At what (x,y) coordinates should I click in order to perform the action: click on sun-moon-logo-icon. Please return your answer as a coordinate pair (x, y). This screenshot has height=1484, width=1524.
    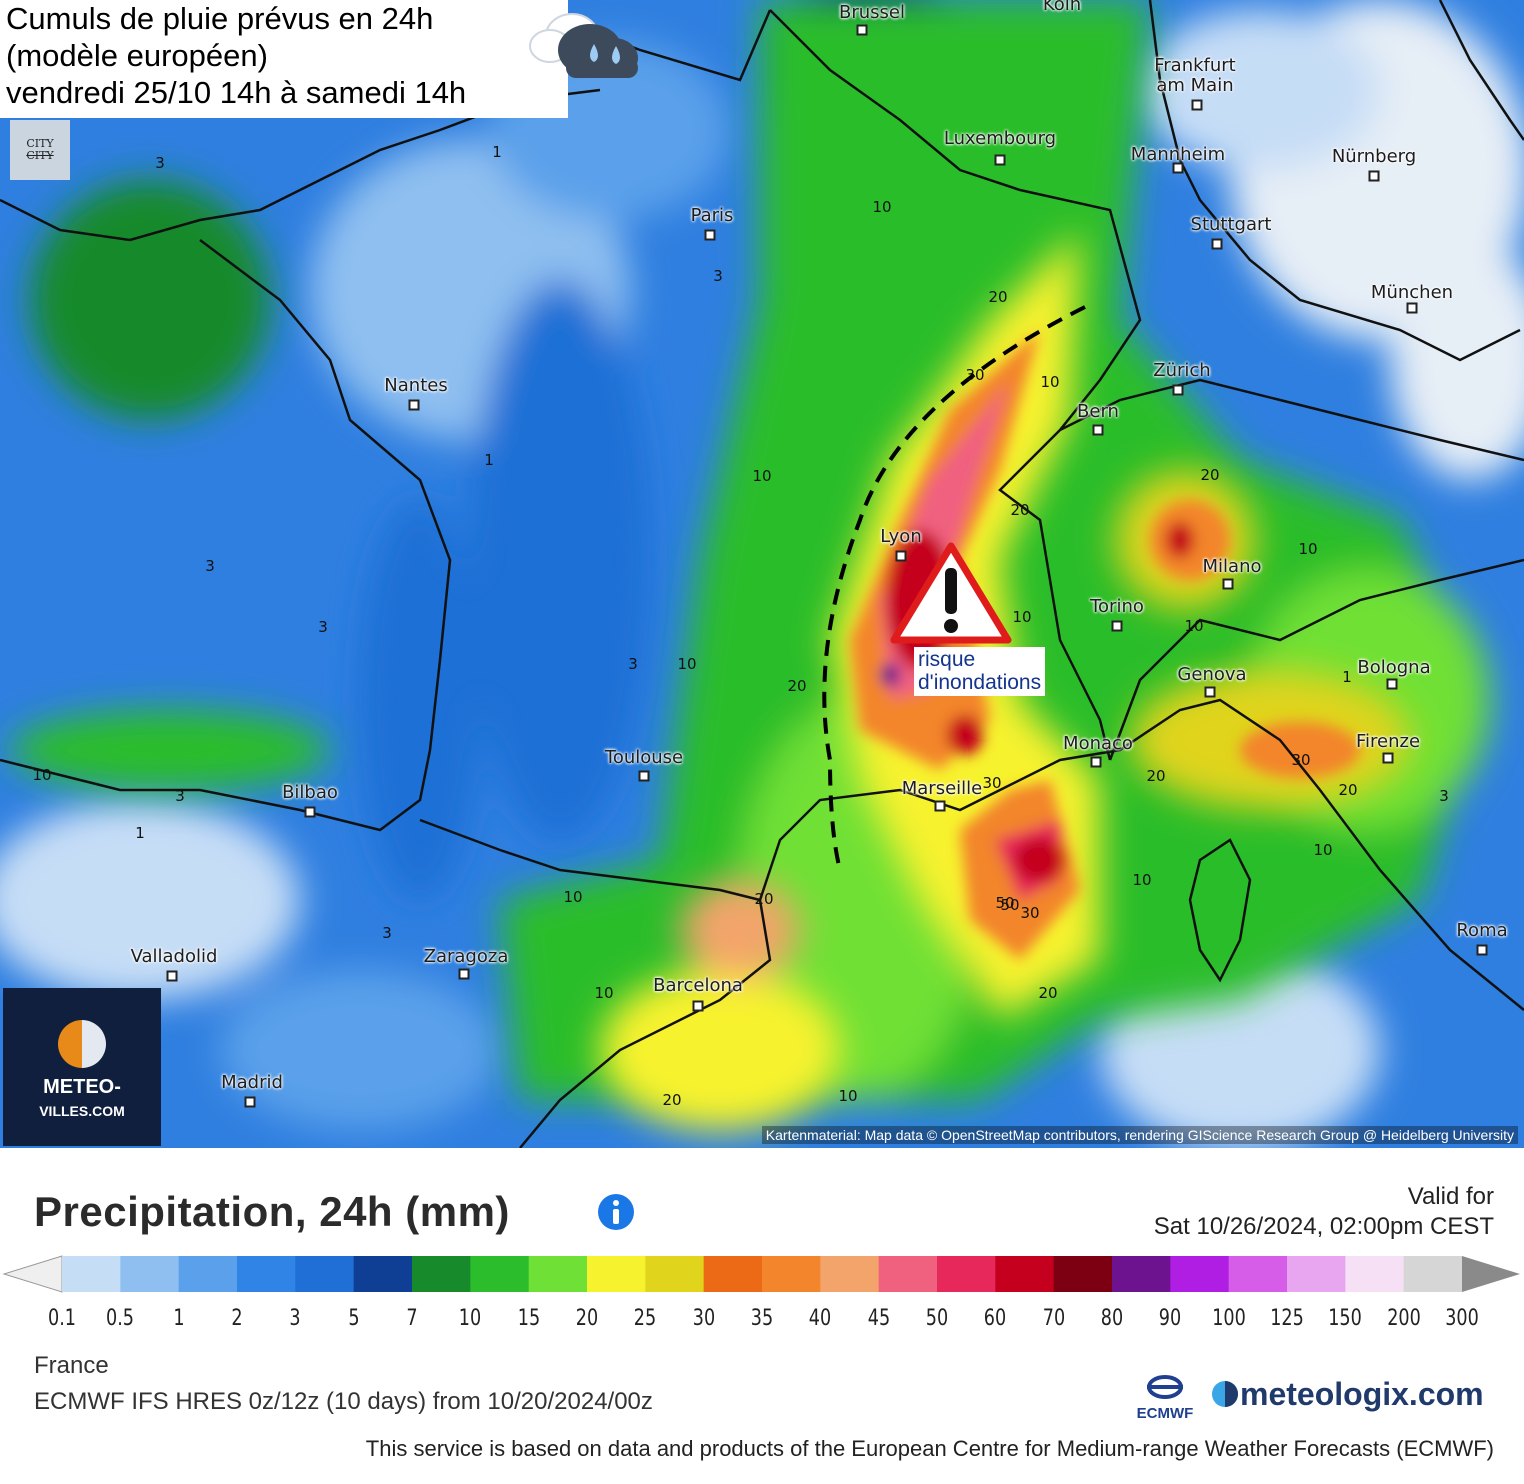
    Looking at the image, I should click on (82, 1044).